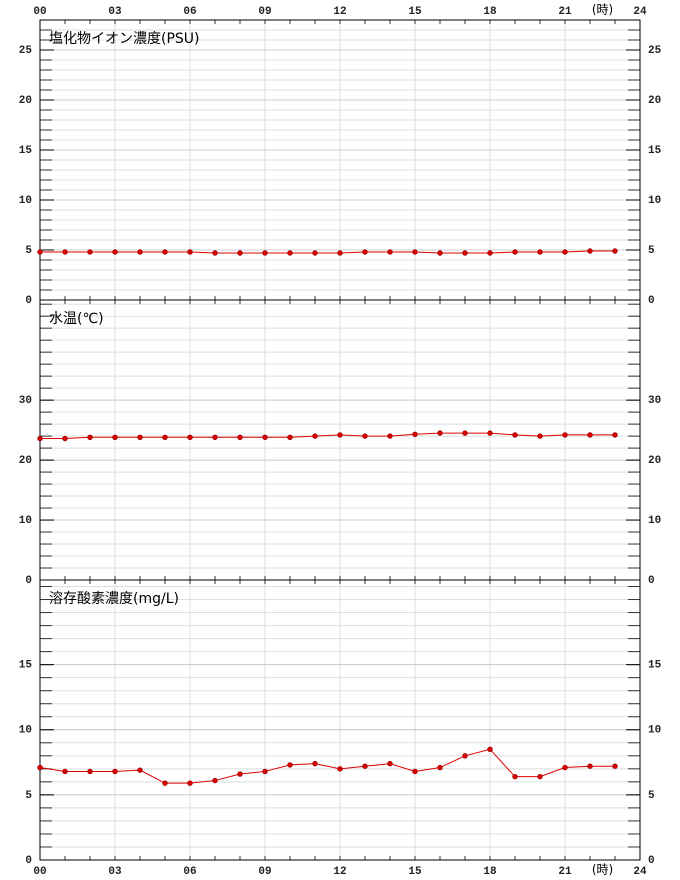 The height and width of the screenshot is (880, 680). I want to click on x-tick-label: 12, so click(339, 12).